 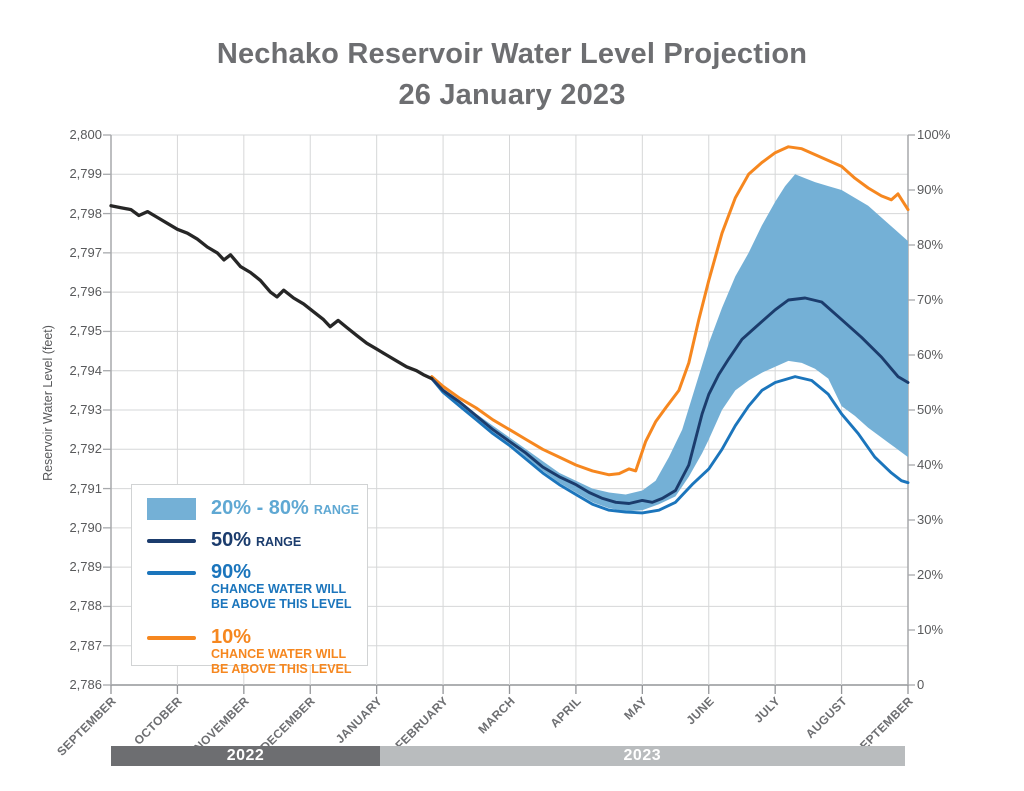 I want to click on x-tick-label-january-4: JANUARY, so click(x=358, y=720).